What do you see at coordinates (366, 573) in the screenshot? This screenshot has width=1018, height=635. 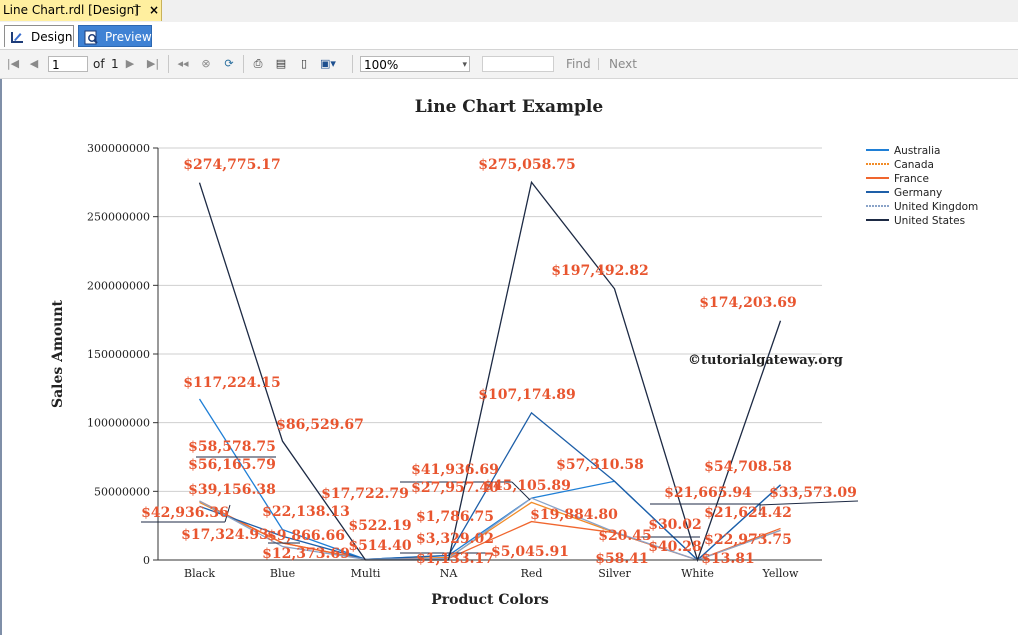 I see `x-tick-label: Multi` at bounding box center [366, 573].